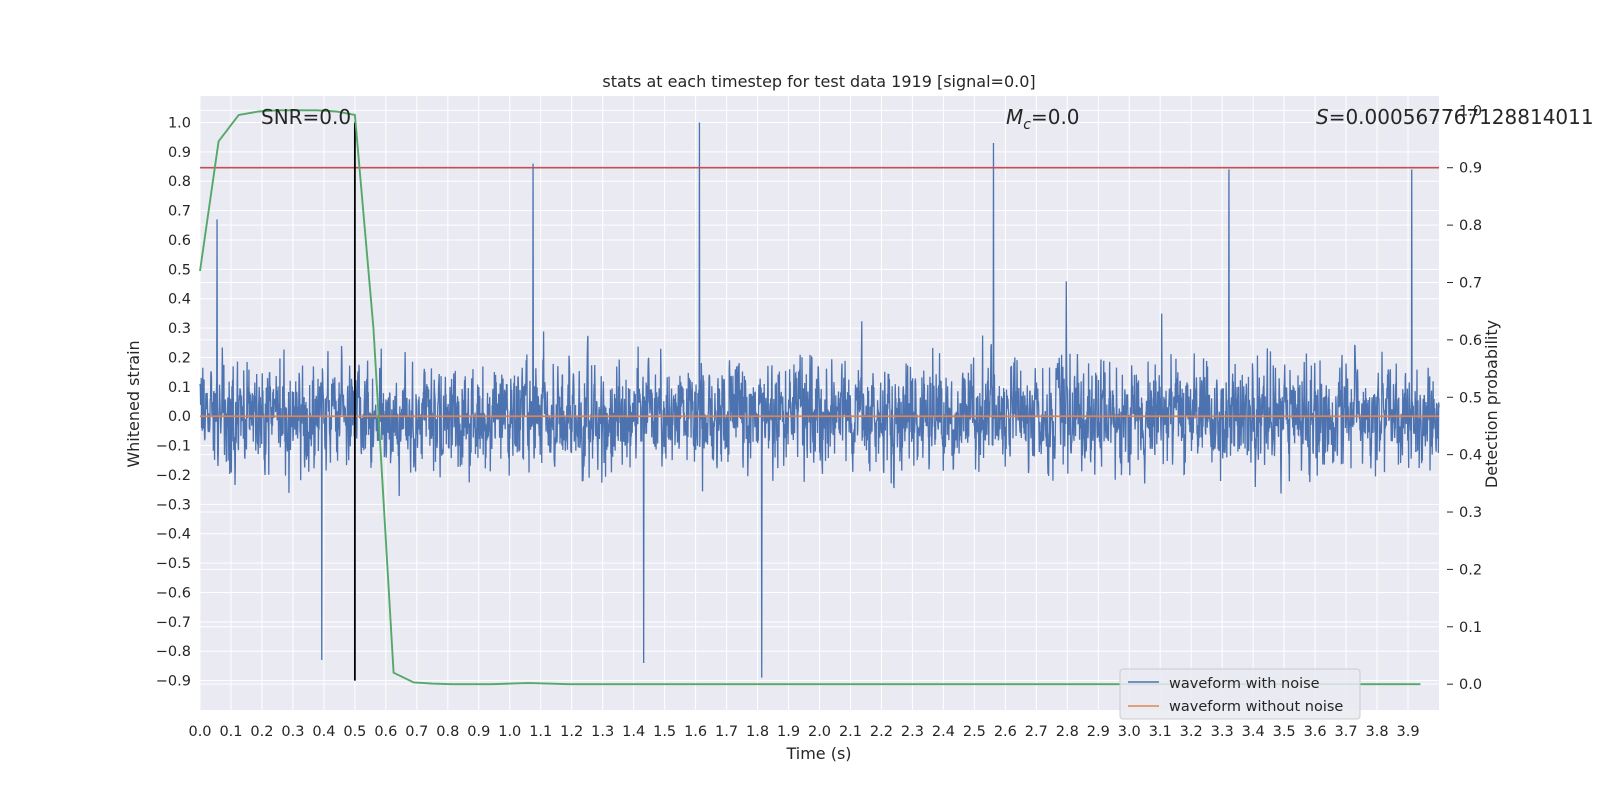 Image resolution: width=1600 pixels, height=800 pixels. Describe the element at coordinates (1055, 117) in the screenshot. I see `chirp-mass-value: =0.0` at that location.